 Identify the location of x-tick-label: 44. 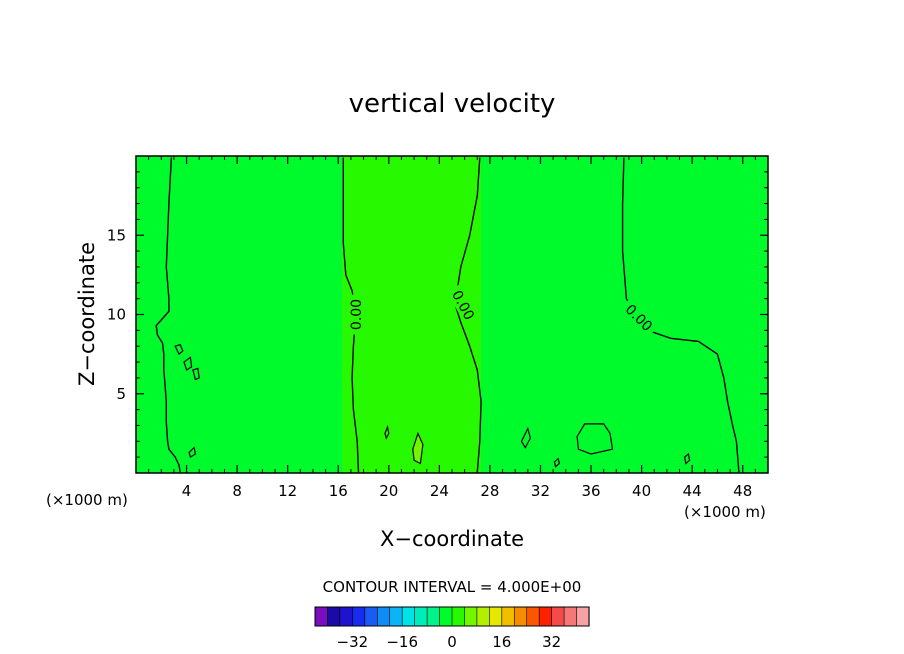
(692, 491).